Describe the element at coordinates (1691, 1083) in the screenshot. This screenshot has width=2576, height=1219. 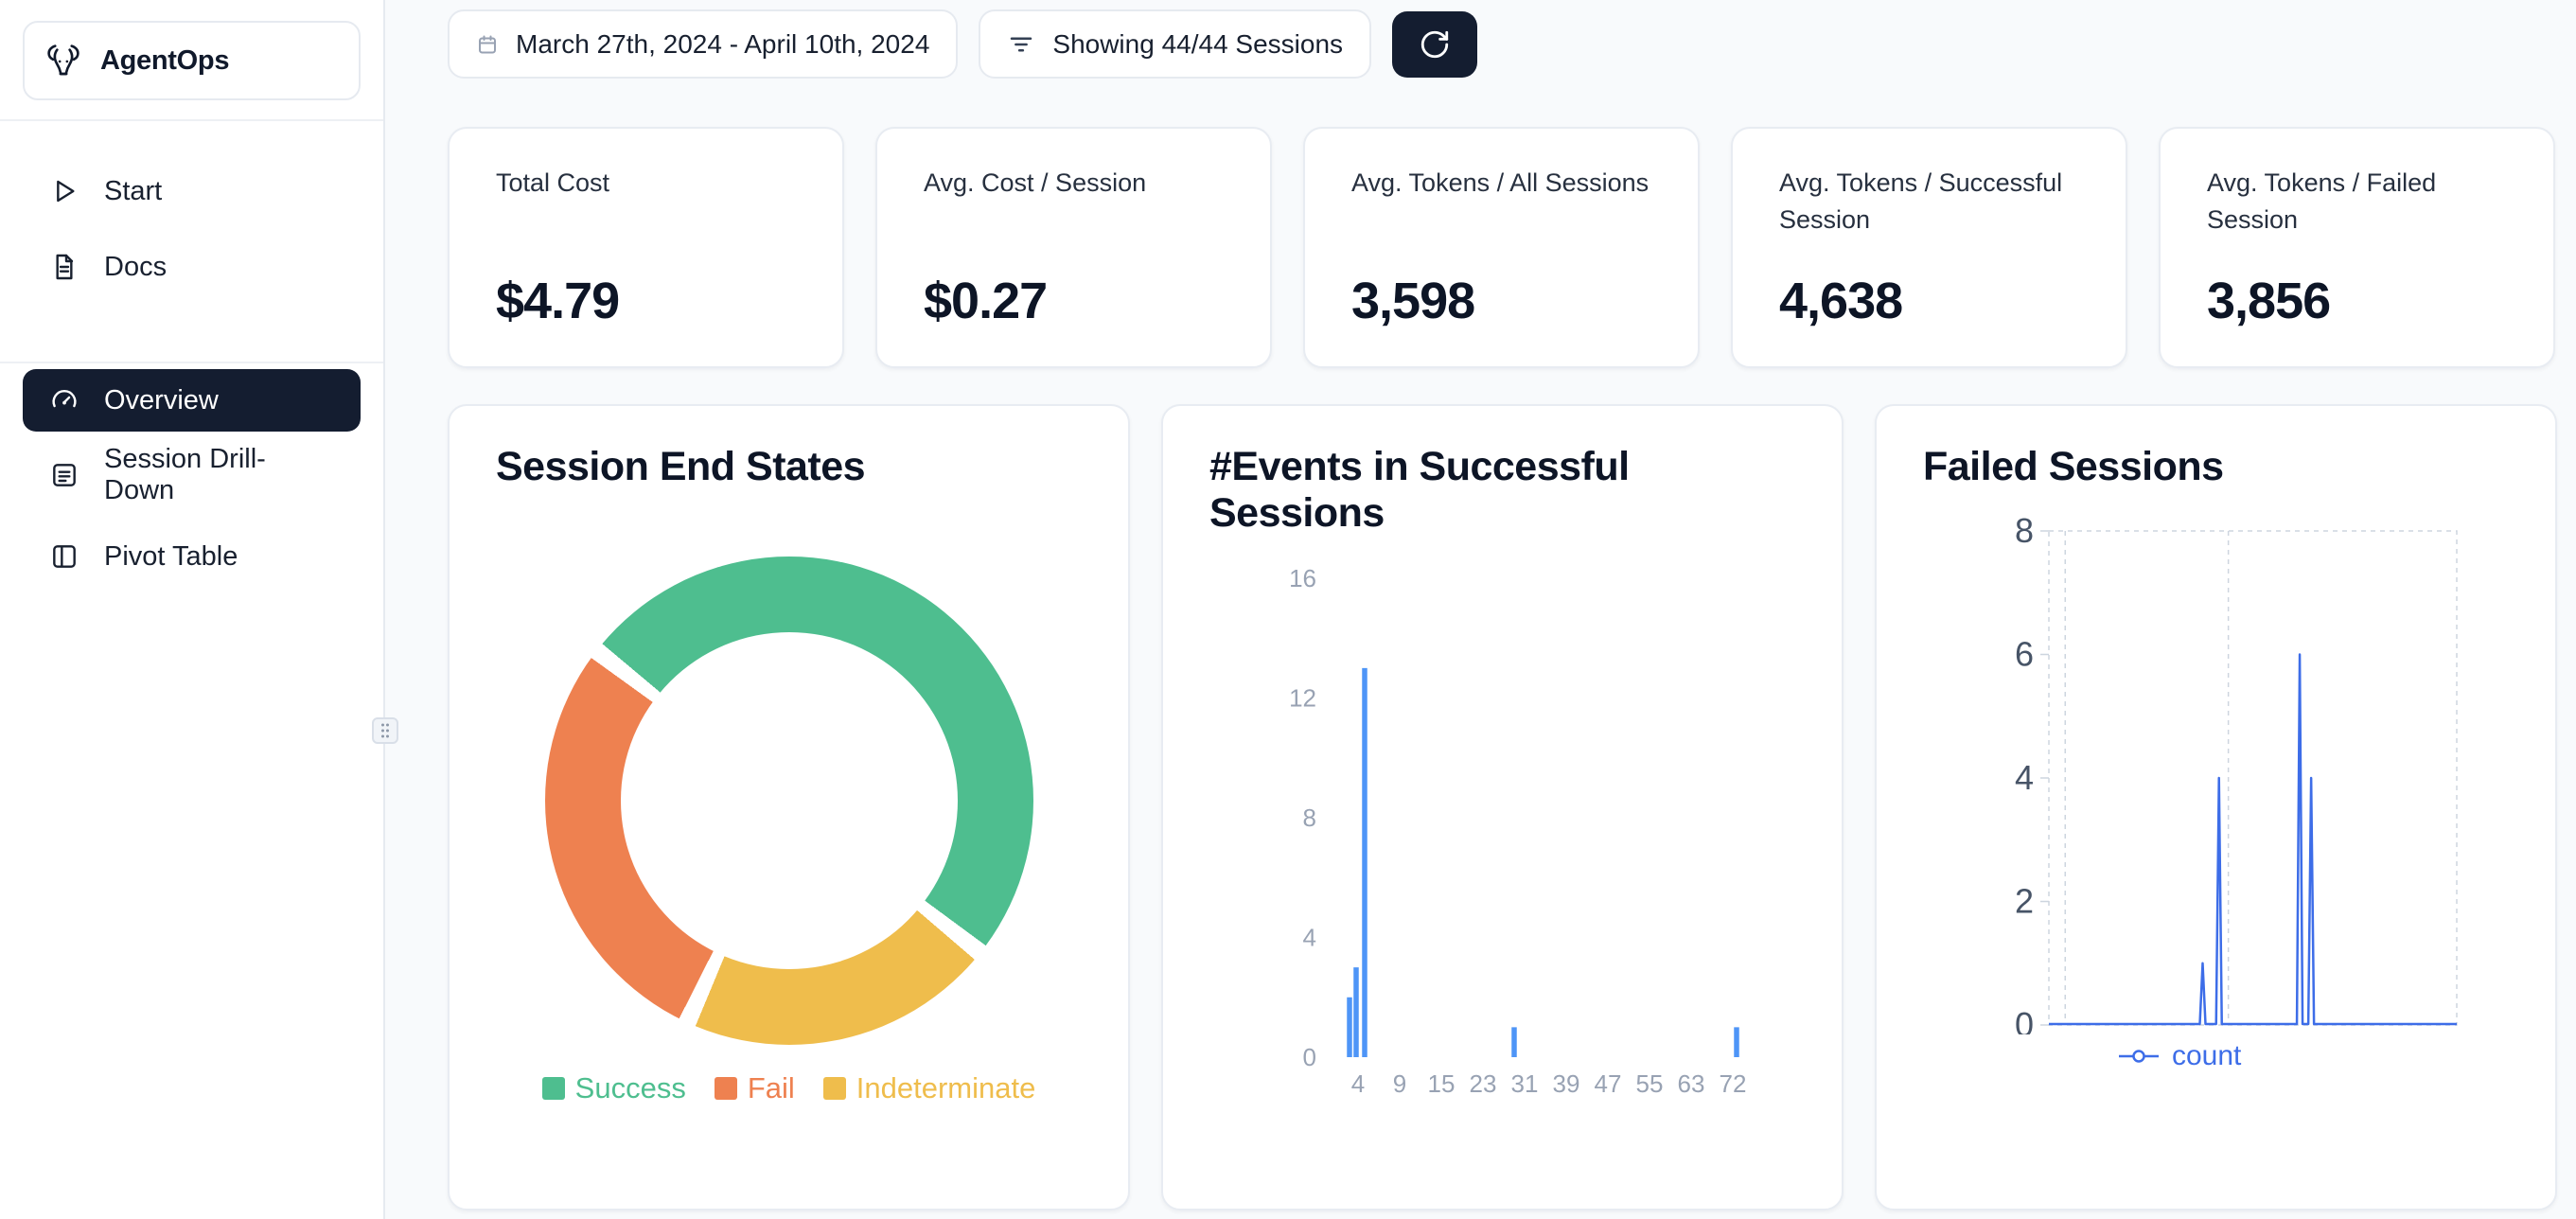
I see `svg-text: 63` at that location.